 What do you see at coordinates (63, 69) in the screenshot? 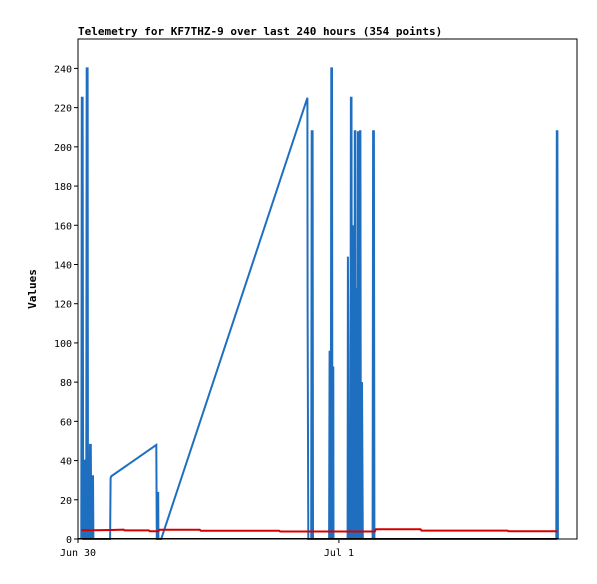
I see `y-tick-label: 240` at bounding box center [63, 69].